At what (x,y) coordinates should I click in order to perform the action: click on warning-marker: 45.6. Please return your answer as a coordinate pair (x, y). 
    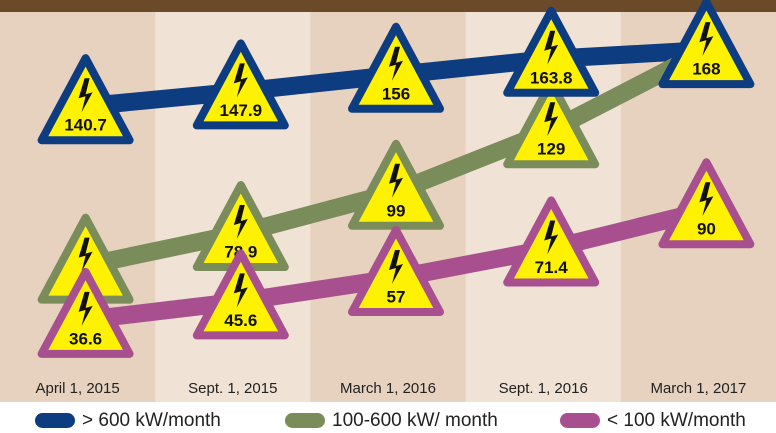
    Looking at the image, I should click on (240, 294).